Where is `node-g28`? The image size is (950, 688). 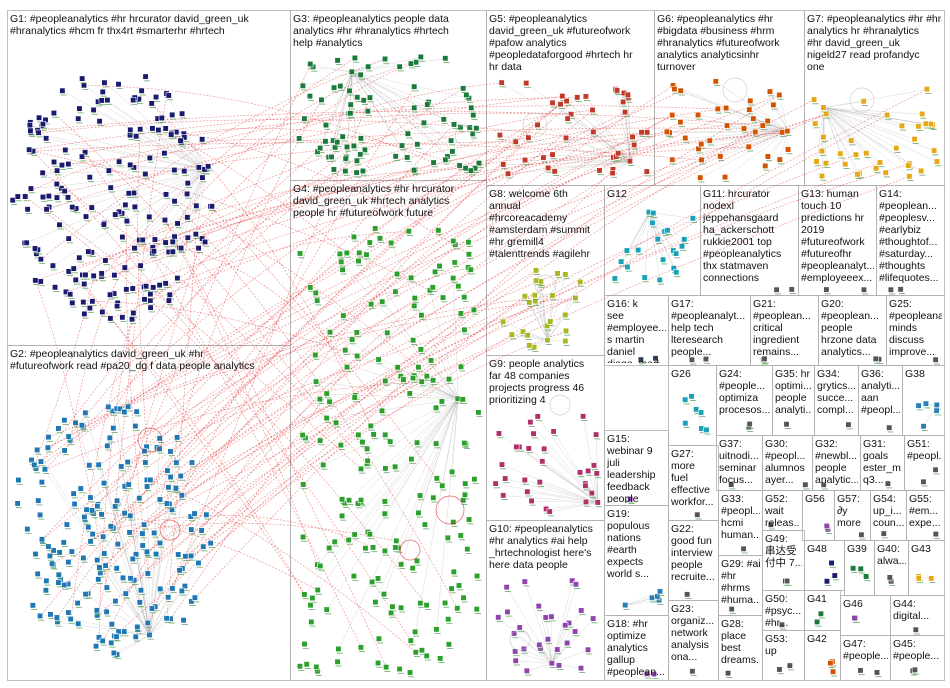
node-g28 is located at coordinates (728, 673).